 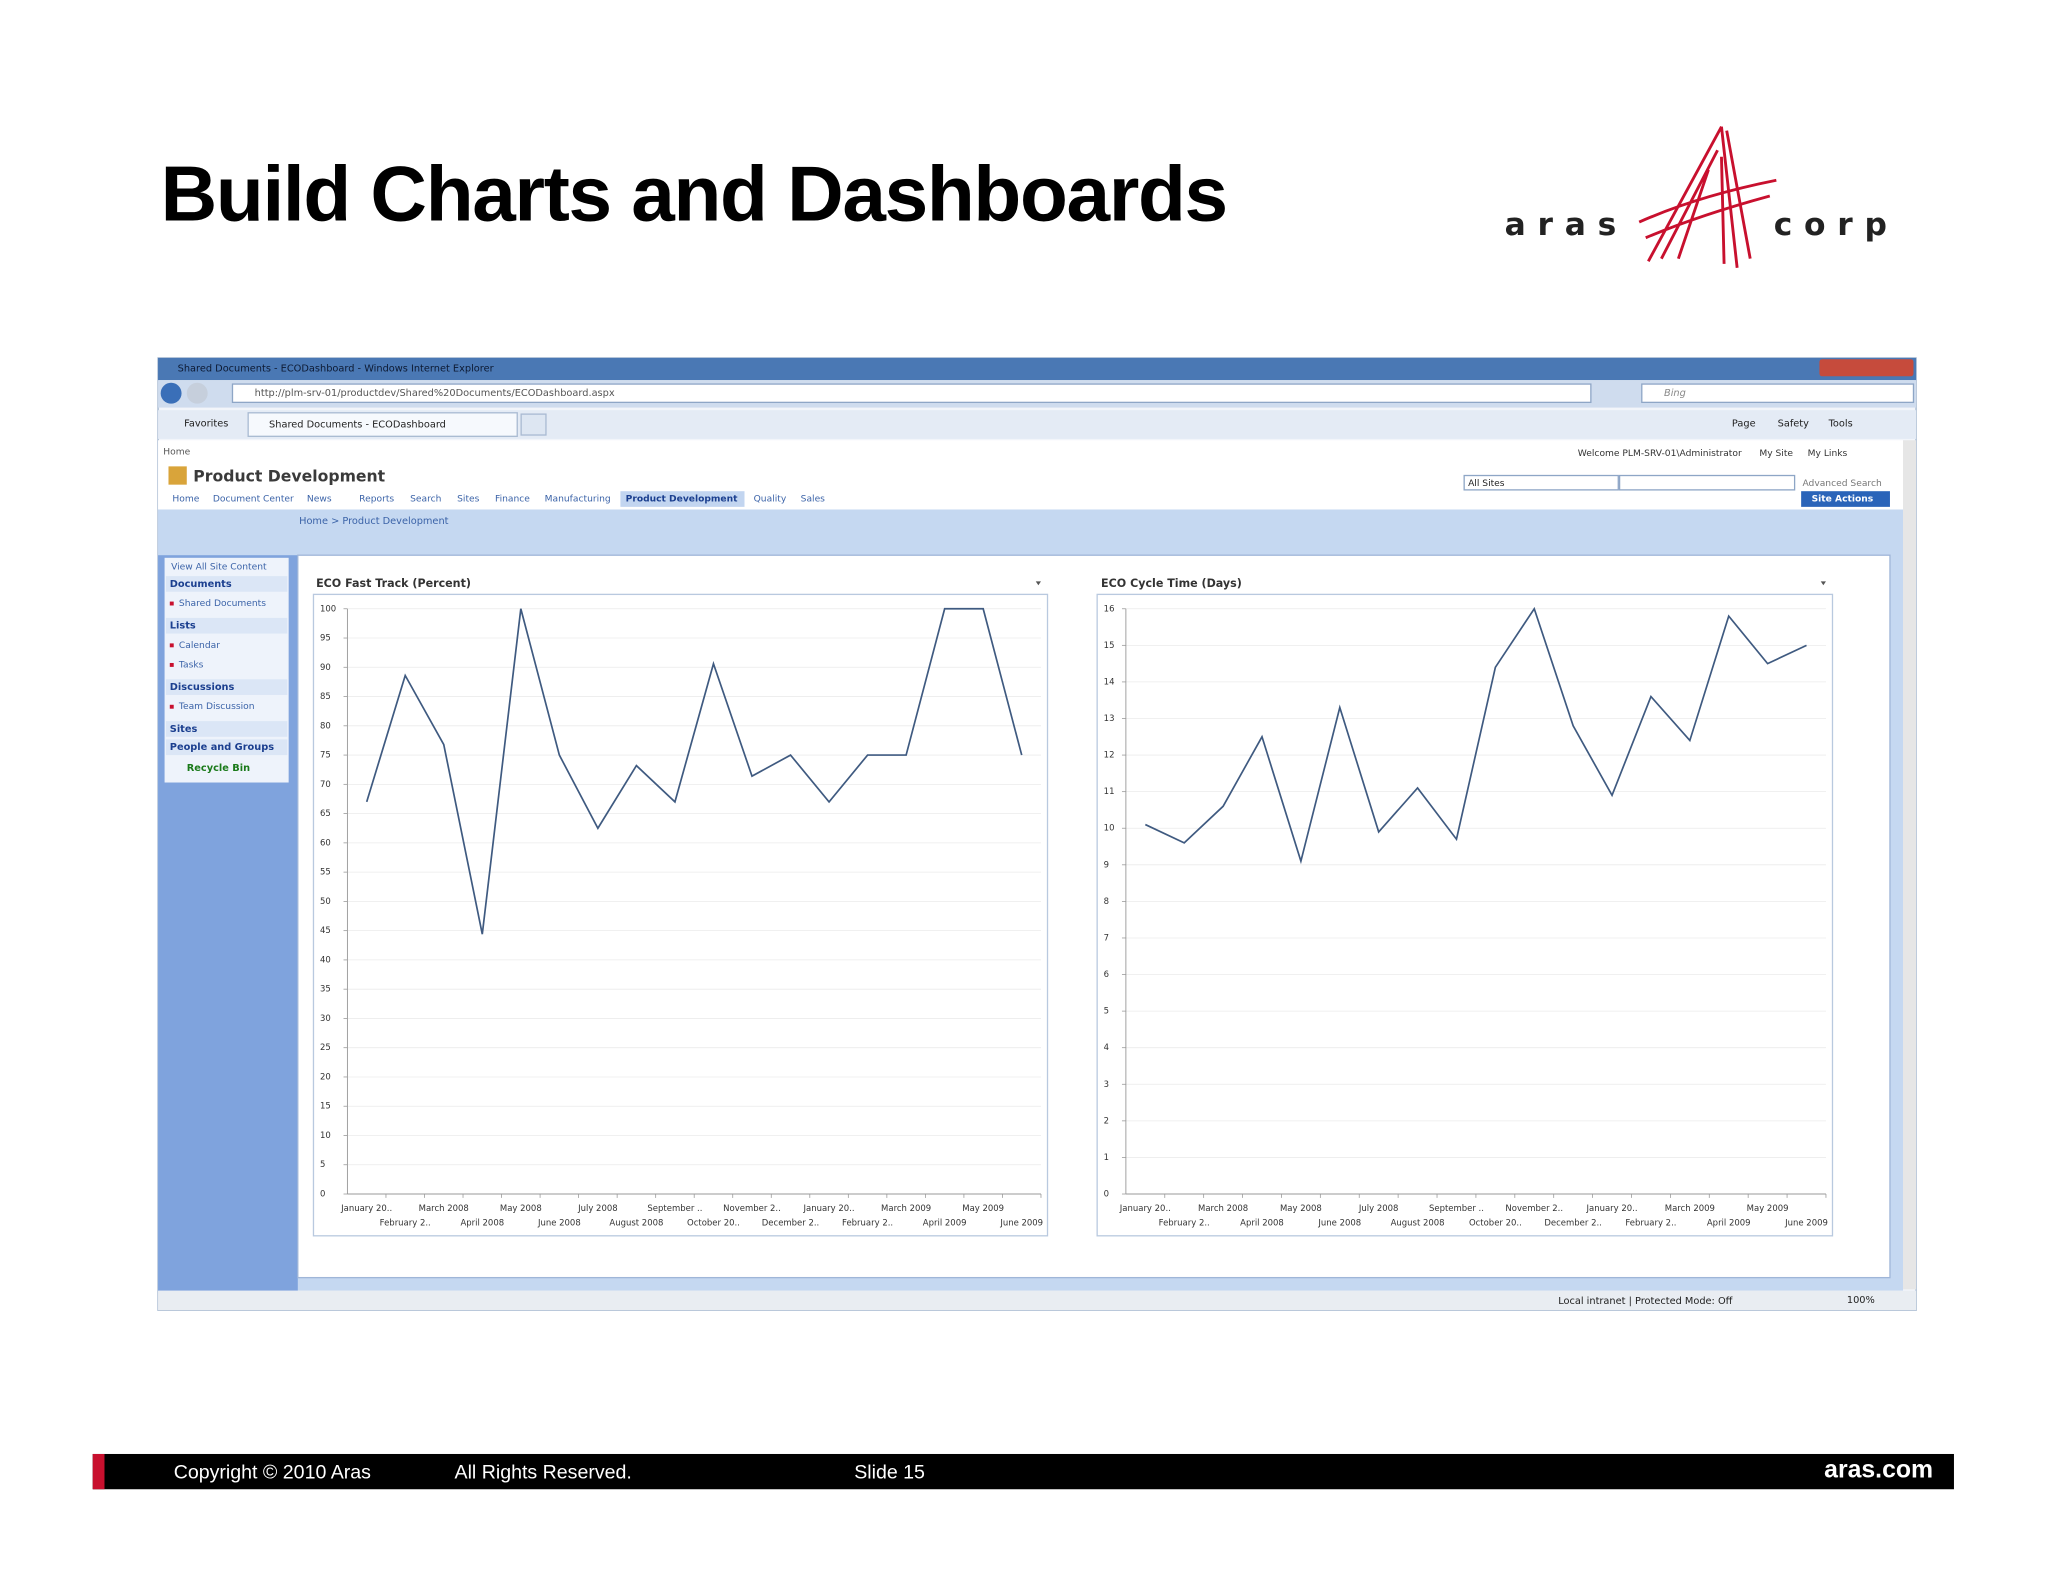 I want to click on footer-site: aras.com, so click(x=1878, y=1470).